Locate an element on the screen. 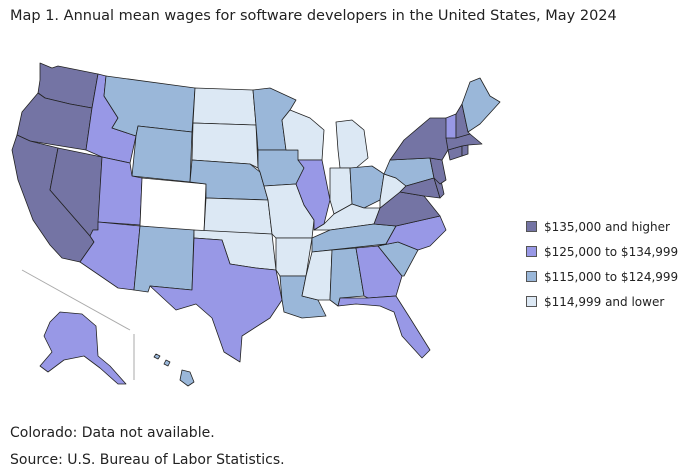 This screenshot has width=700, height=470. state-maine is located at coordinates (481, 105).